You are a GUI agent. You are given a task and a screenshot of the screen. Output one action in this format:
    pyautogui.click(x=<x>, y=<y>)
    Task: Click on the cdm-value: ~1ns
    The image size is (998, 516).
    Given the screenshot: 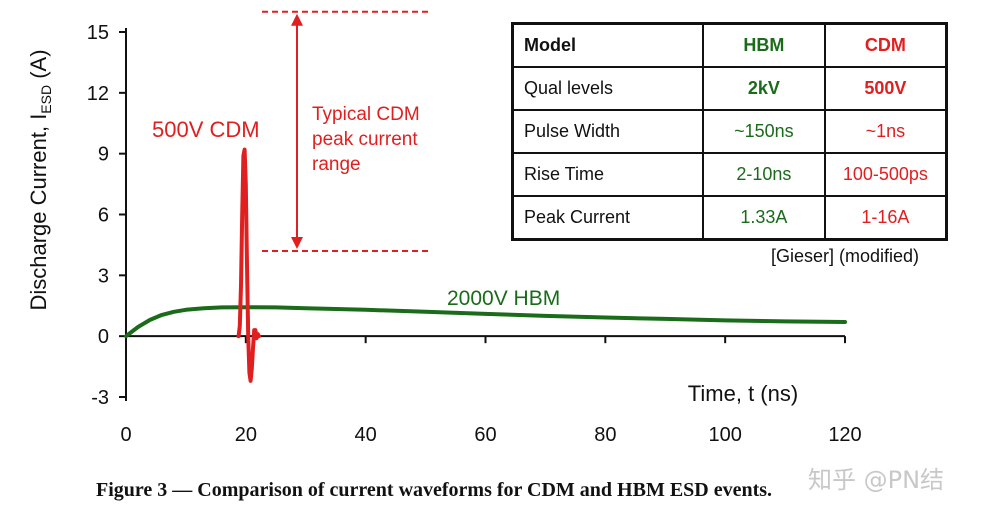 What is the action you would take?
    pyautogui.click(x=885, y=131)
    